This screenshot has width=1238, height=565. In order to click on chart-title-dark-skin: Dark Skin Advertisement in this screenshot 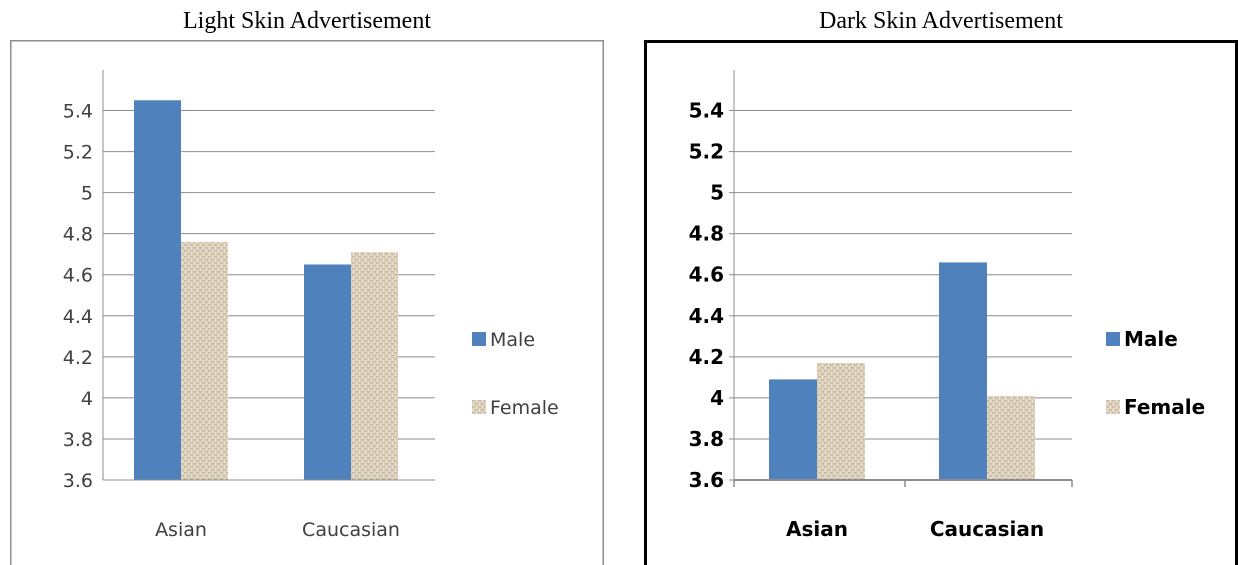, I will do `click(941, 21)`.